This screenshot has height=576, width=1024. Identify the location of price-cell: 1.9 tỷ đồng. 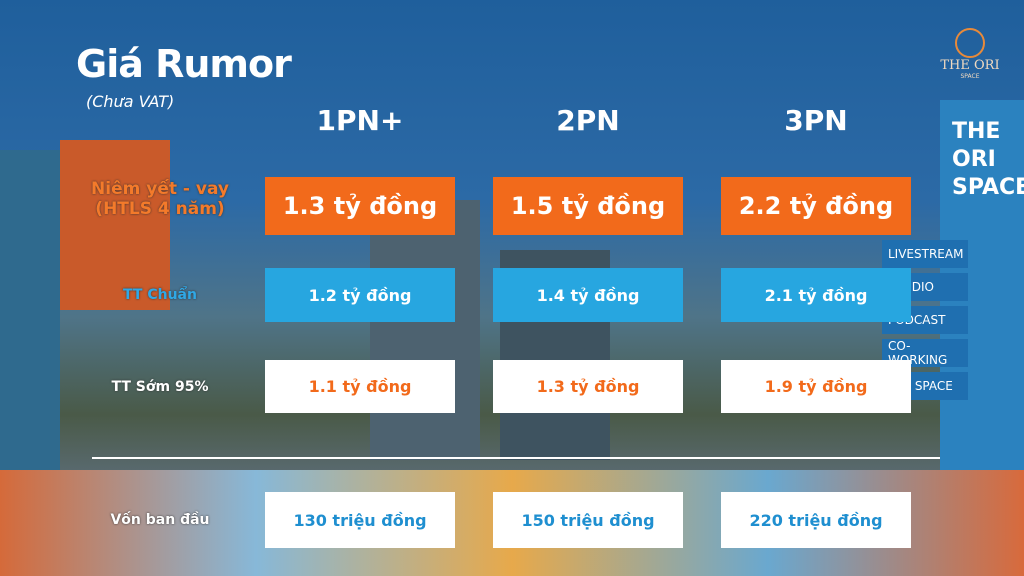
(816, 386).